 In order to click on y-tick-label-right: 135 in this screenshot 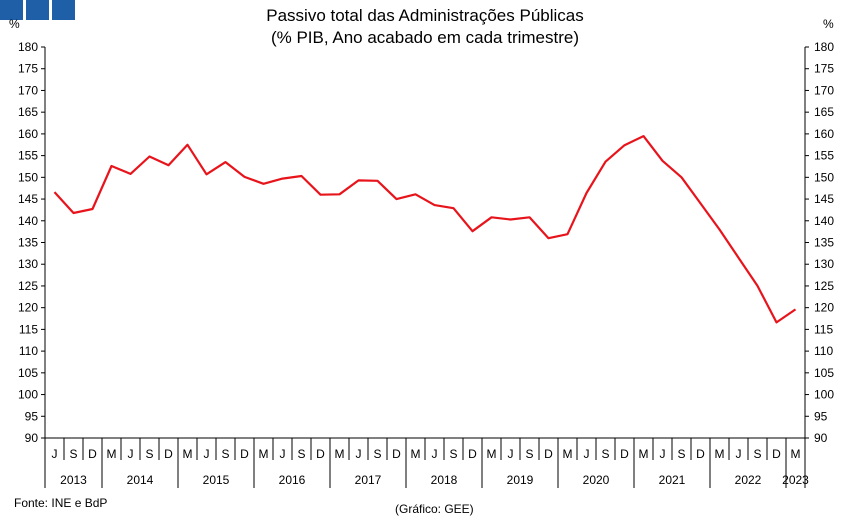, I will do `click(824, 243)`.